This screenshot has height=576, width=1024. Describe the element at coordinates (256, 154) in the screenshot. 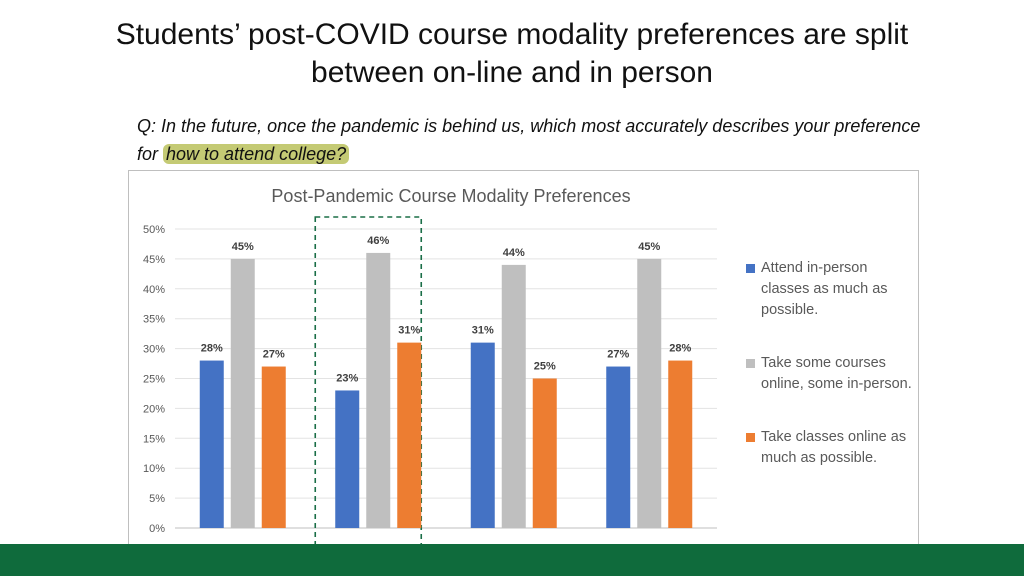

I see `survey-question-highlight: how to attend college?` at that location.